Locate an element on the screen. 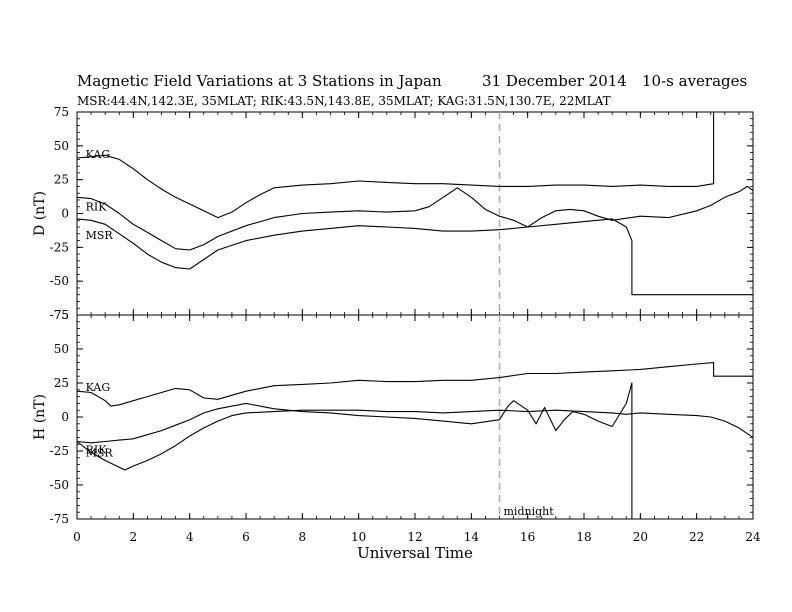  series-msr-h is located at coordinates (415, 440).